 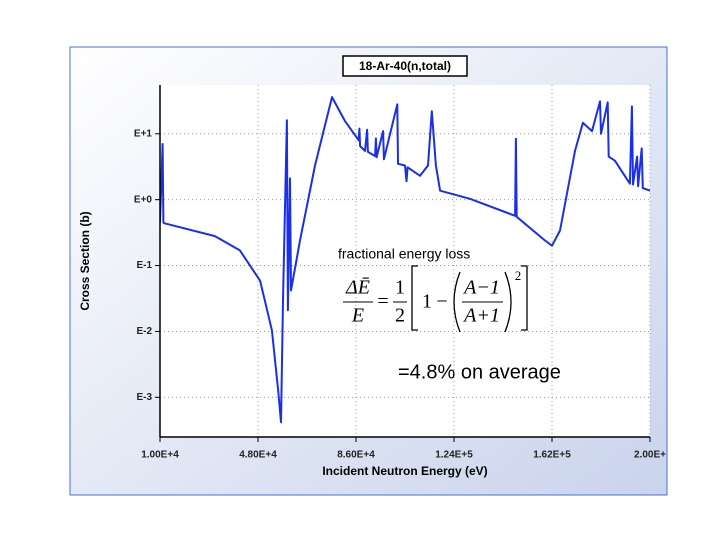 I want to click on y-axis-title: Cross Section (b), so click(x=85, y=260).